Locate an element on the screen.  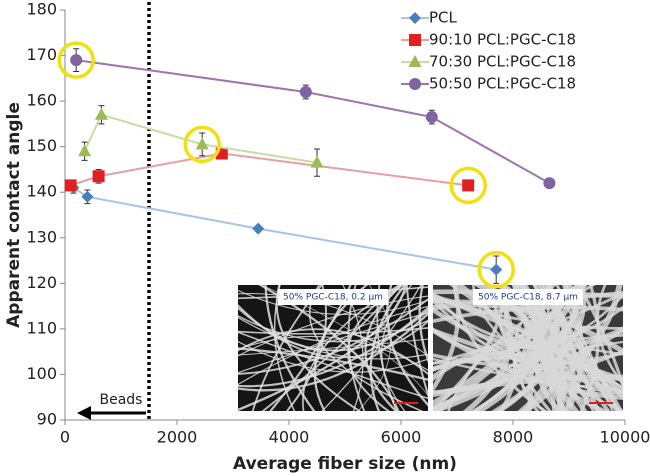
inset-image: 50% PGC-C18, 0.2 µm is located at coordinates (333, 348).